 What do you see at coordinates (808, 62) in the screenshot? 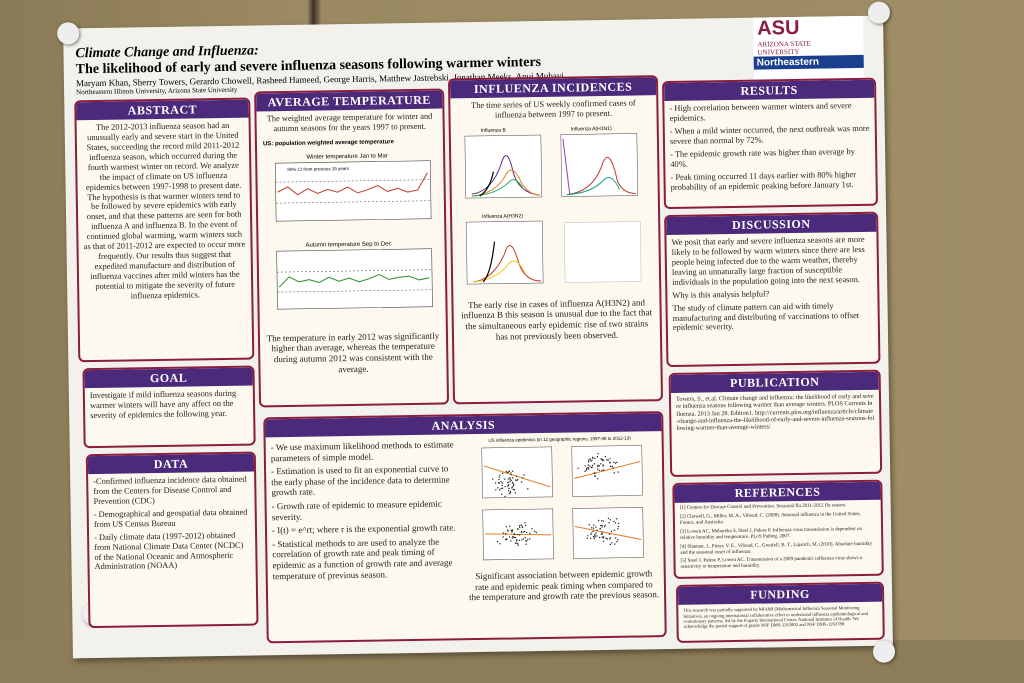
I see `neiu-logo: Northeastern` at bounding box center [808, 62].